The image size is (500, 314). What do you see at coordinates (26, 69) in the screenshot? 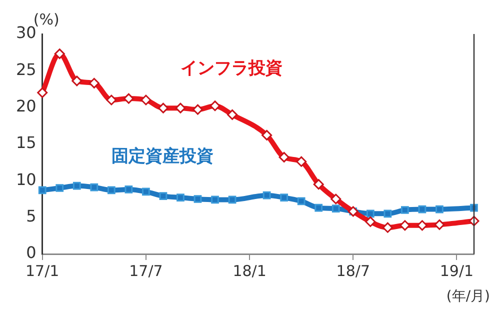
I see `y-tick-label: 25` at bounding box center [26, 69].